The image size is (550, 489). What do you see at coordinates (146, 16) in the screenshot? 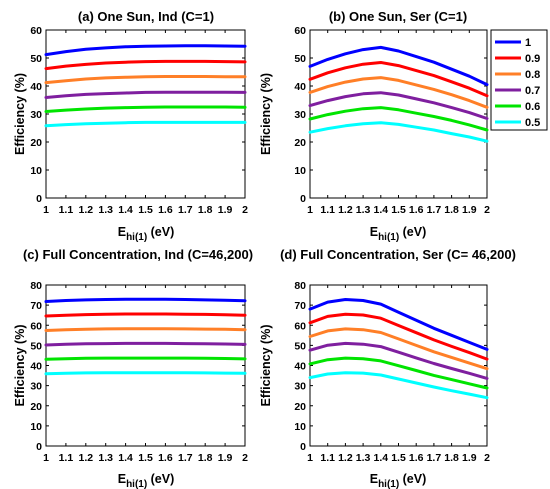
I see `chart-title: (a) One Sun, Ind (C=1)` at bounding box center [146, 16].